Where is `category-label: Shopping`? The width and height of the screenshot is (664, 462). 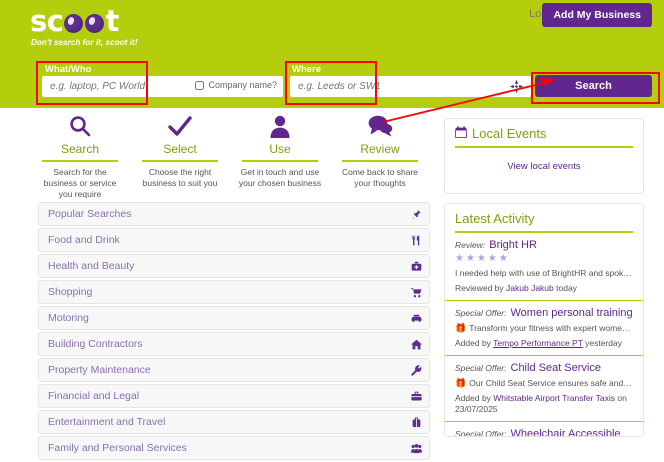 category-label: Shopping is located at coordinates (70, 292).